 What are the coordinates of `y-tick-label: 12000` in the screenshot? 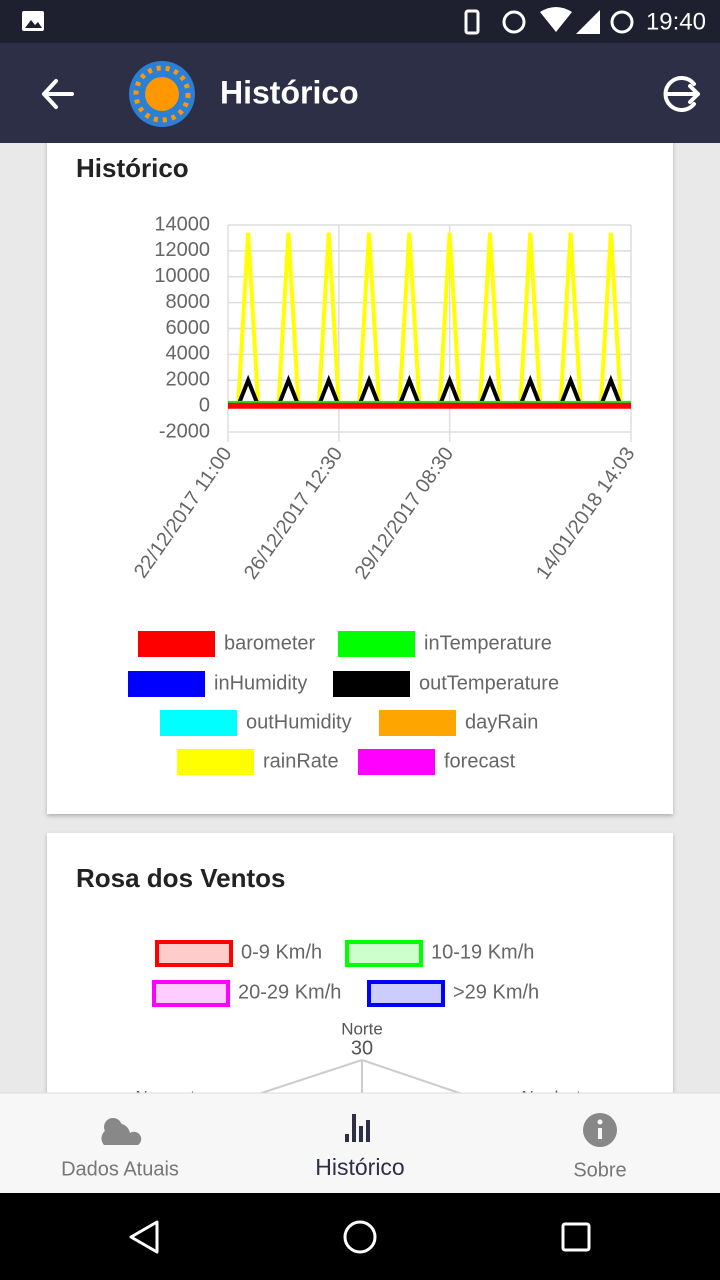 It's located at (182, 250).